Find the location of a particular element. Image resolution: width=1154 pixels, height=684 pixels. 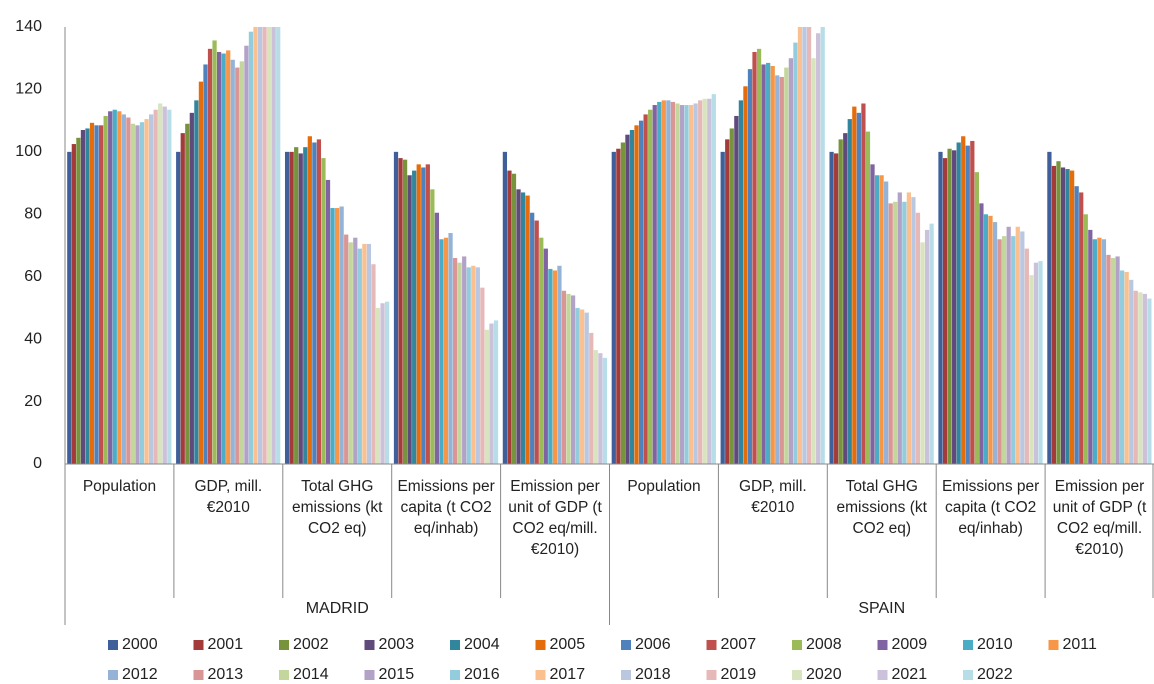

legend-label: 2021 is located at coordinates (910, 674).